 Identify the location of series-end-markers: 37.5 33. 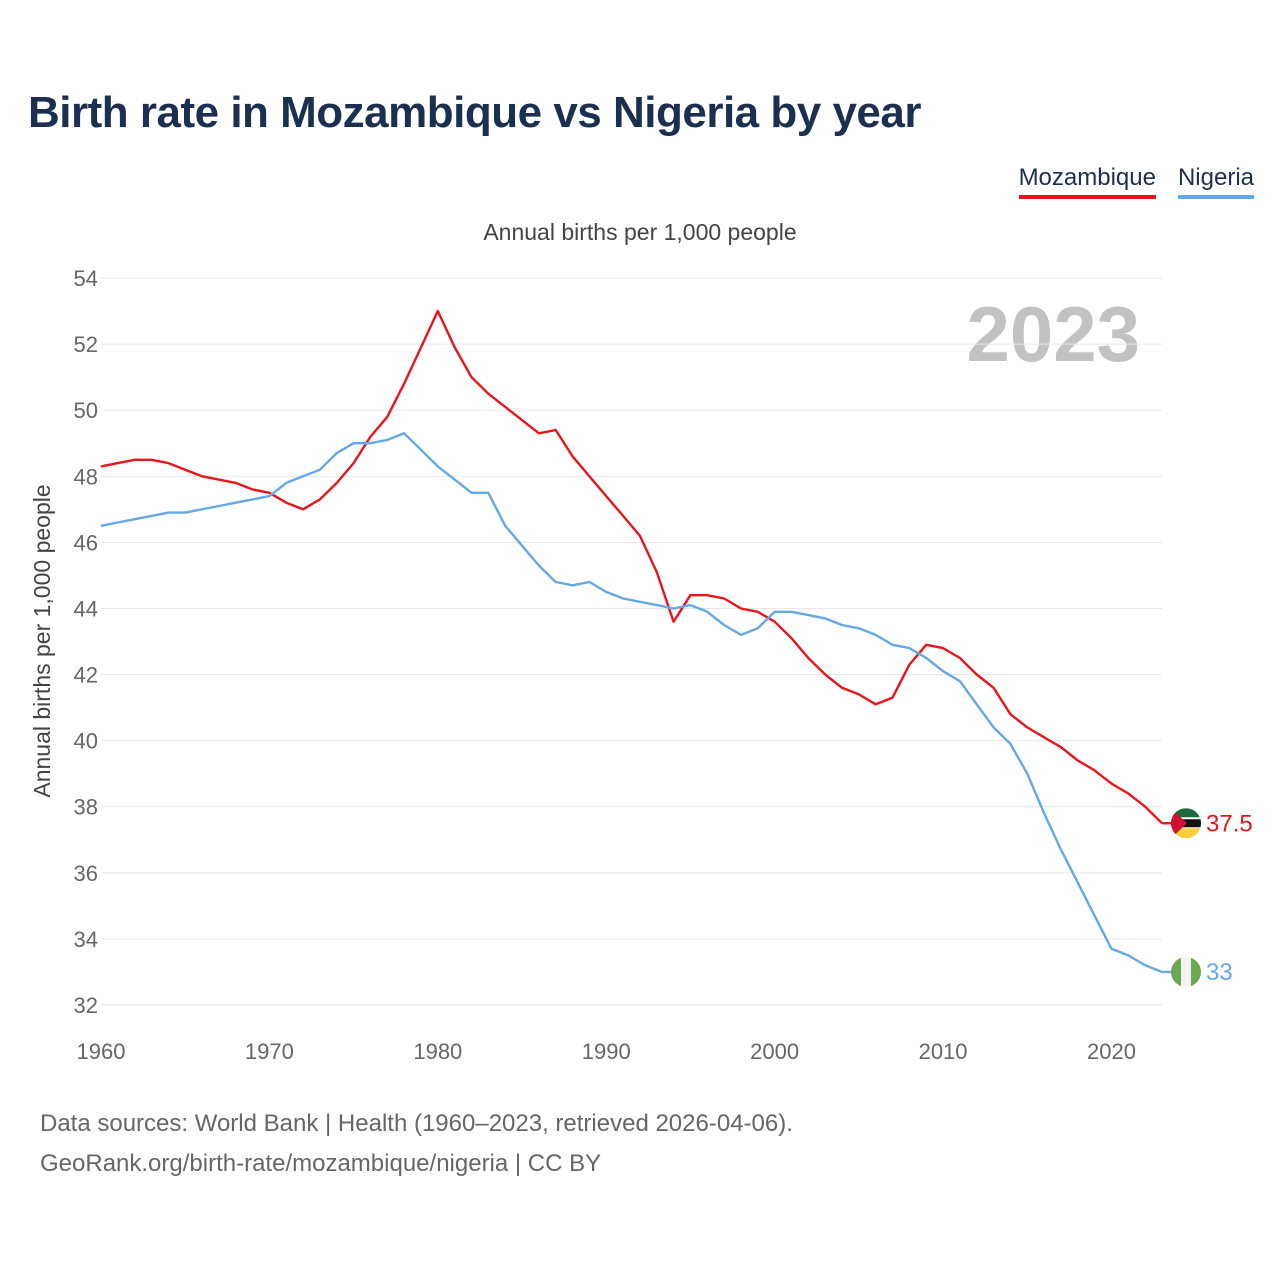
(1207, 897).